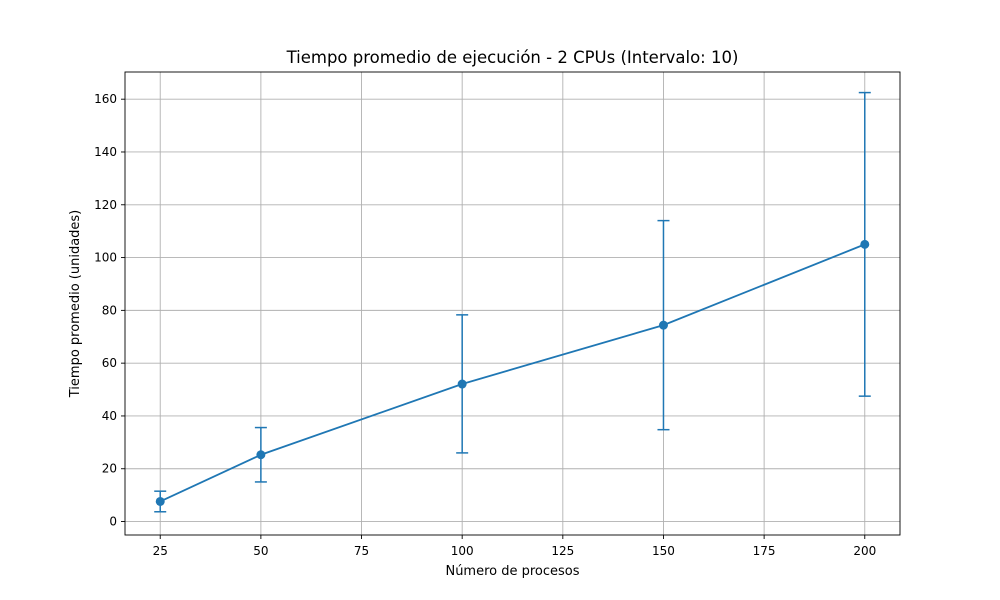 The width and height of the screenshot is (1000, 600). I want to click on y-tick-label: 80, so click(109, 310).